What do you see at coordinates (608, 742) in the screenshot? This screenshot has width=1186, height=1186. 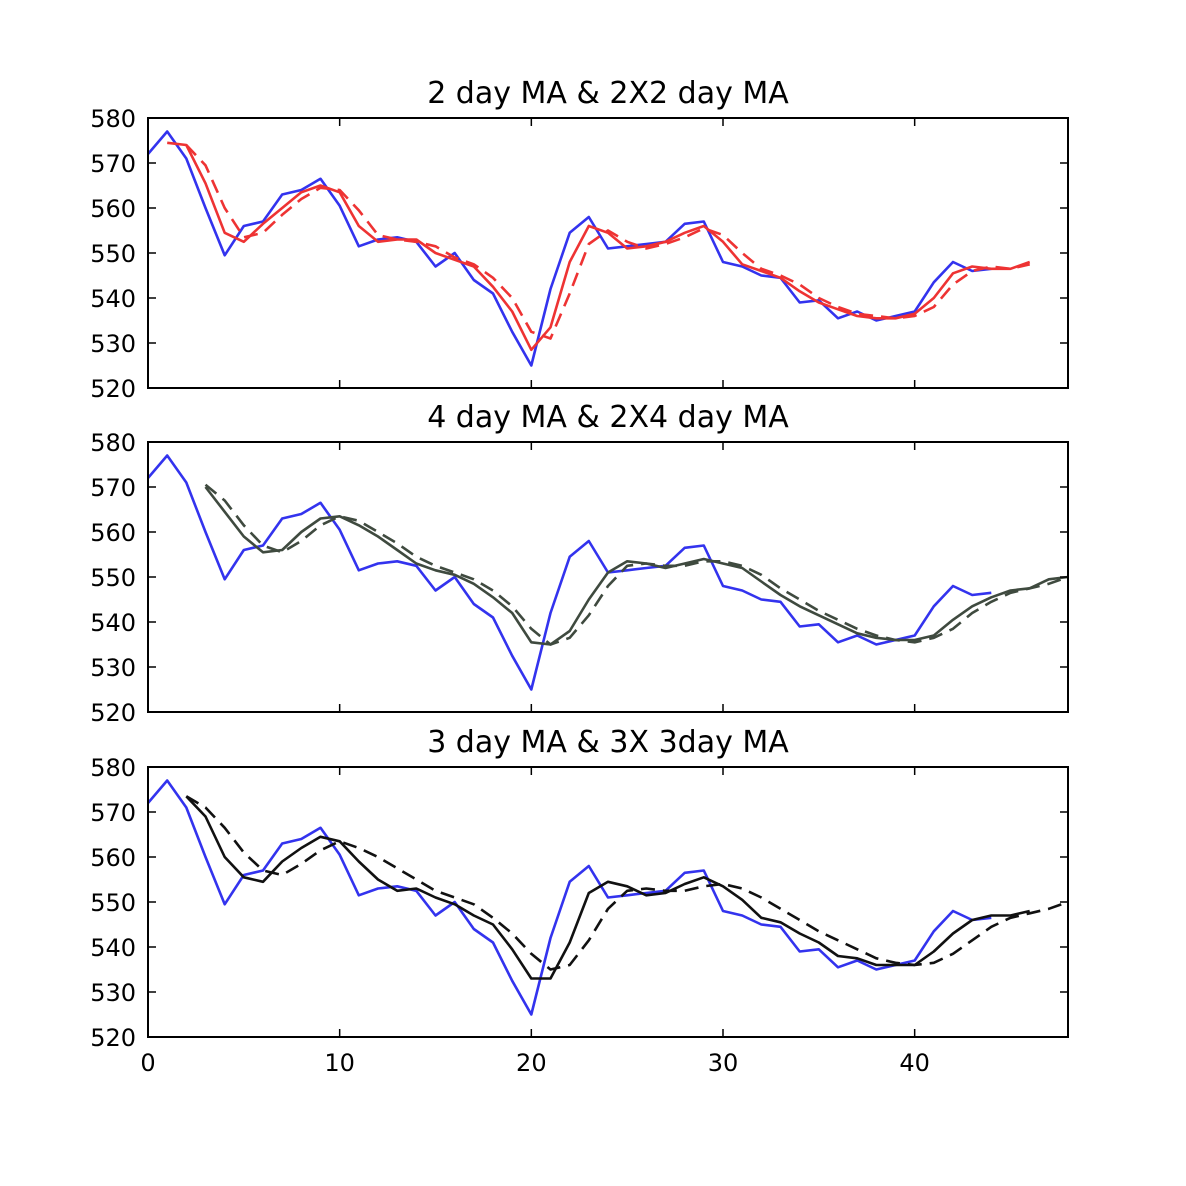 I see `chart-title: 3 day MA & 3X 3day MA` at bounding box center [608, 742].